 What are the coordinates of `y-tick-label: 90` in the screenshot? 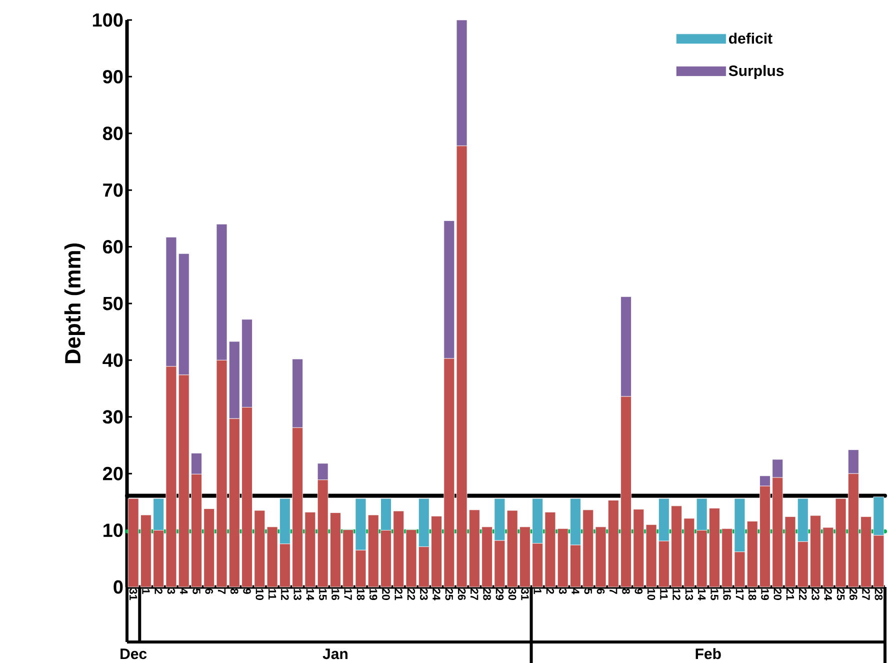 It's located at (113, 77).